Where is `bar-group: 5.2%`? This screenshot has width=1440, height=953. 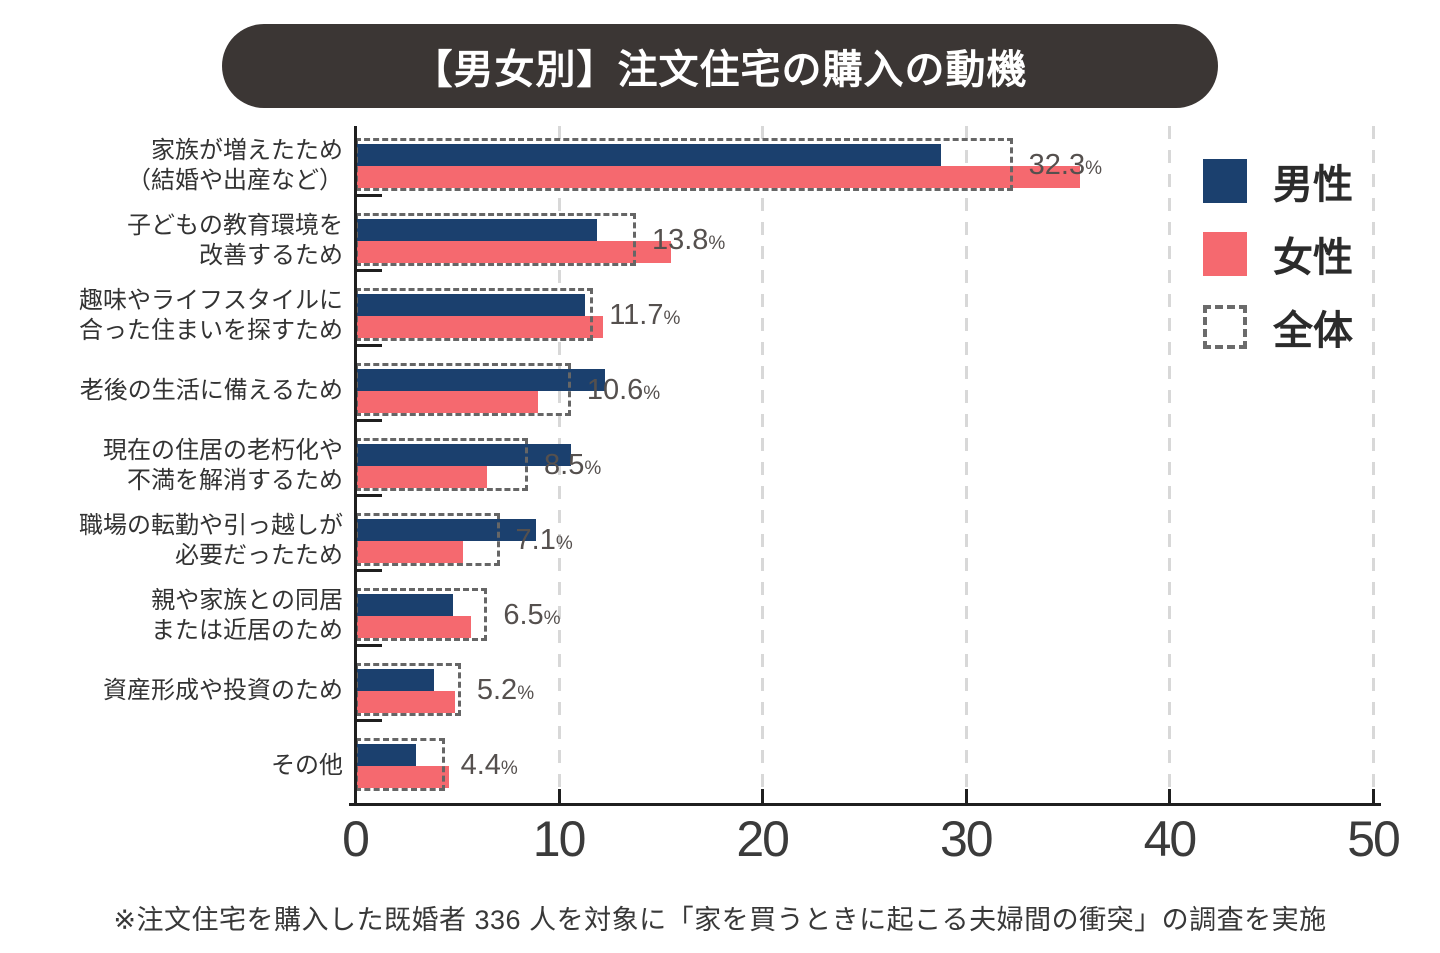 bar-group: 5.2% is located at coordinates (864, 690).